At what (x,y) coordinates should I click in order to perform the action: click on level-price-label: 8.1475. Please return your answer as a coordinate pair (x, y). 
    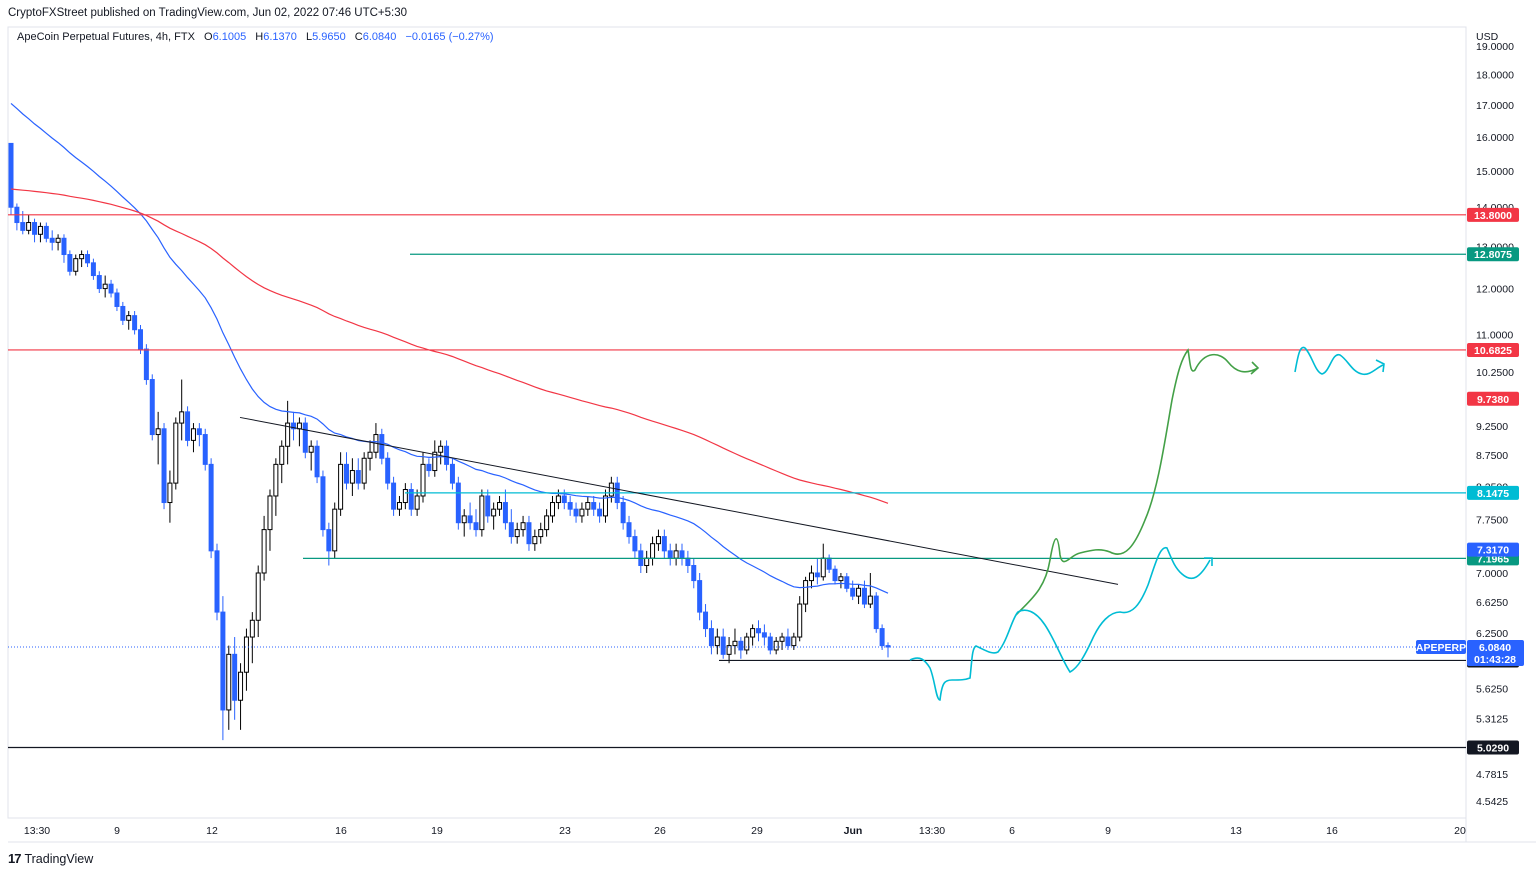
    Looking at the image, I should click on (1493, 494).